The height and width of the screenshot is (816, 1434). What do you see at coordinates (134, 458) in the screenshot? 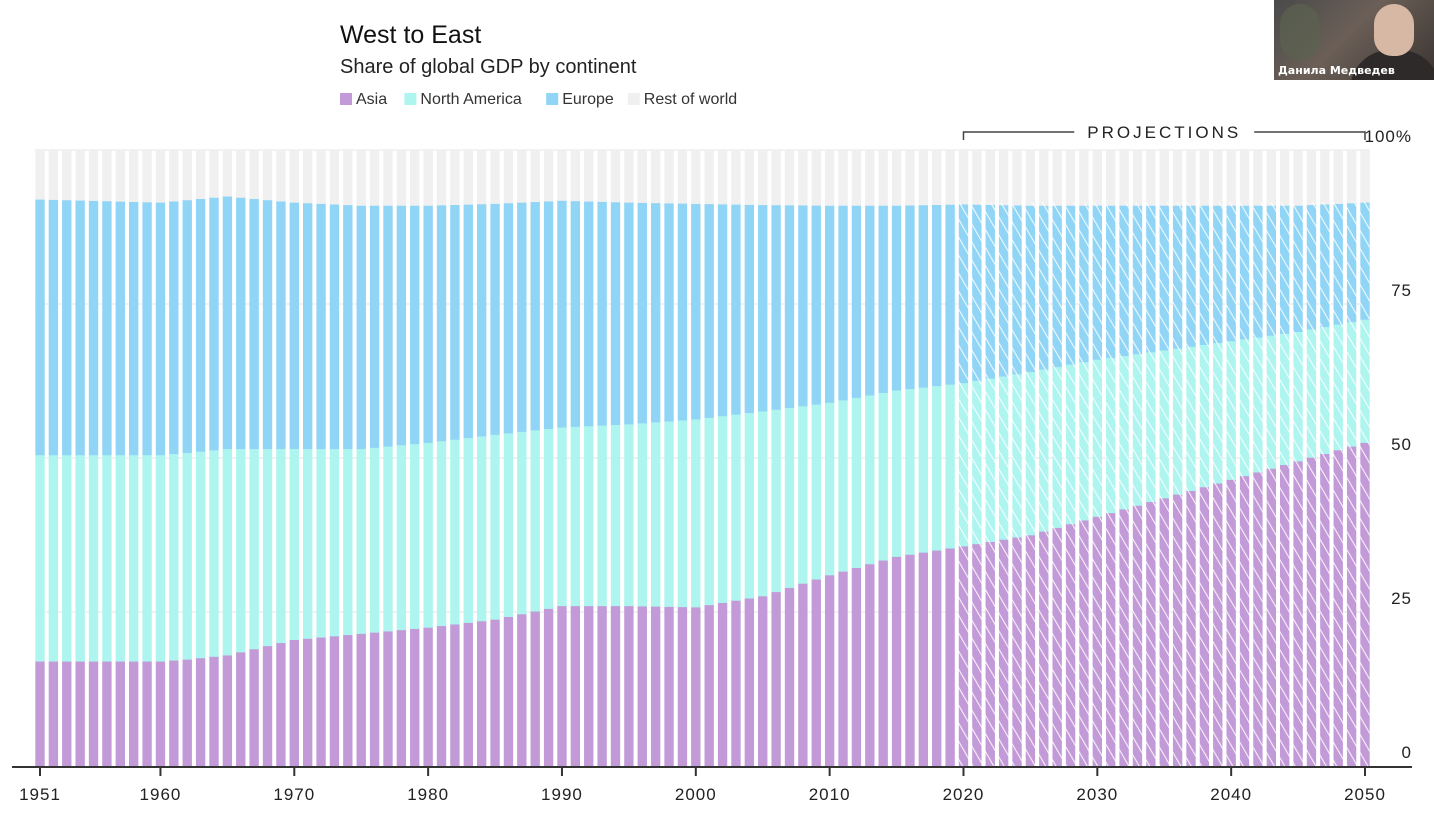
I see `bar-1958` at bounding box center [134, 458].